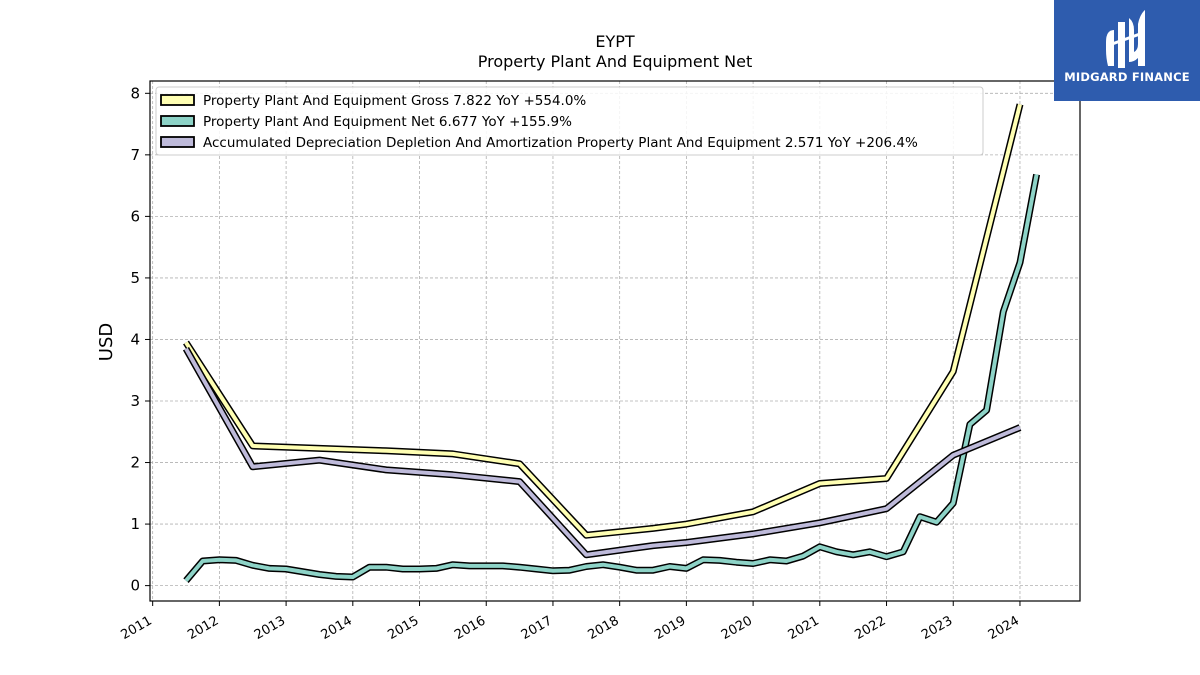 This screenshot has height=675, width=1200. What do you see at coordinates (1127, 77) in the screenshot?
I see `logo-text: MIDGARD FINANCE` at bounding box center [1127, 77].